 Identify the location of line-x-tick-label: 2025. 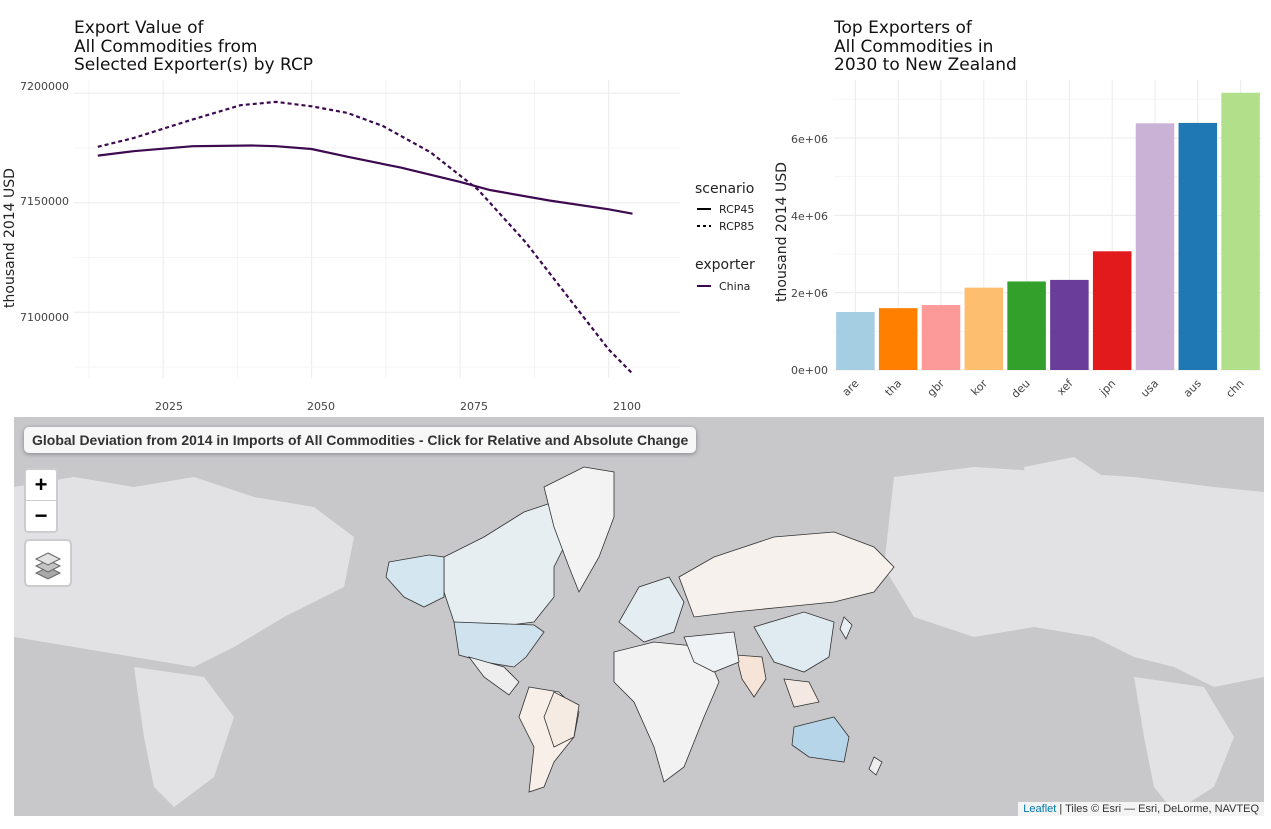
(169, 406).